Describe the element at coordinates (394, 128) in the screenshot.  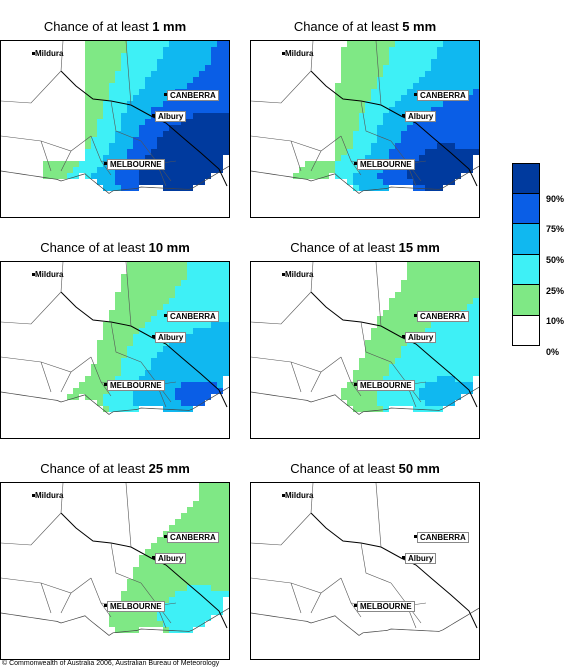
I see `state-border` at that location.